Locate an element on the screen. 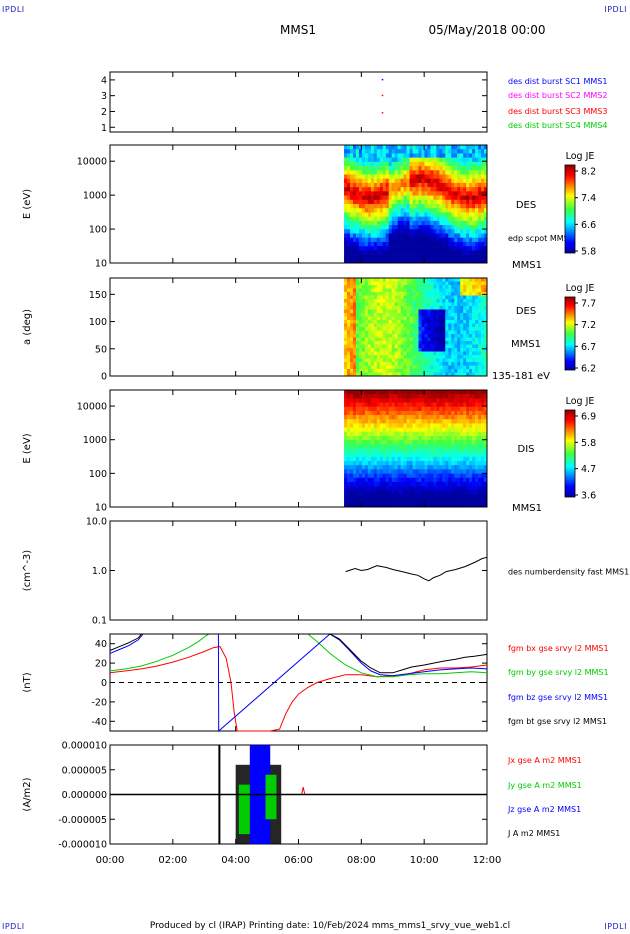 The height and width of the screenshot is (934, 630). series-label: fgm bz gse srvy l2 MMS1 is located at coordinates (558, 697).